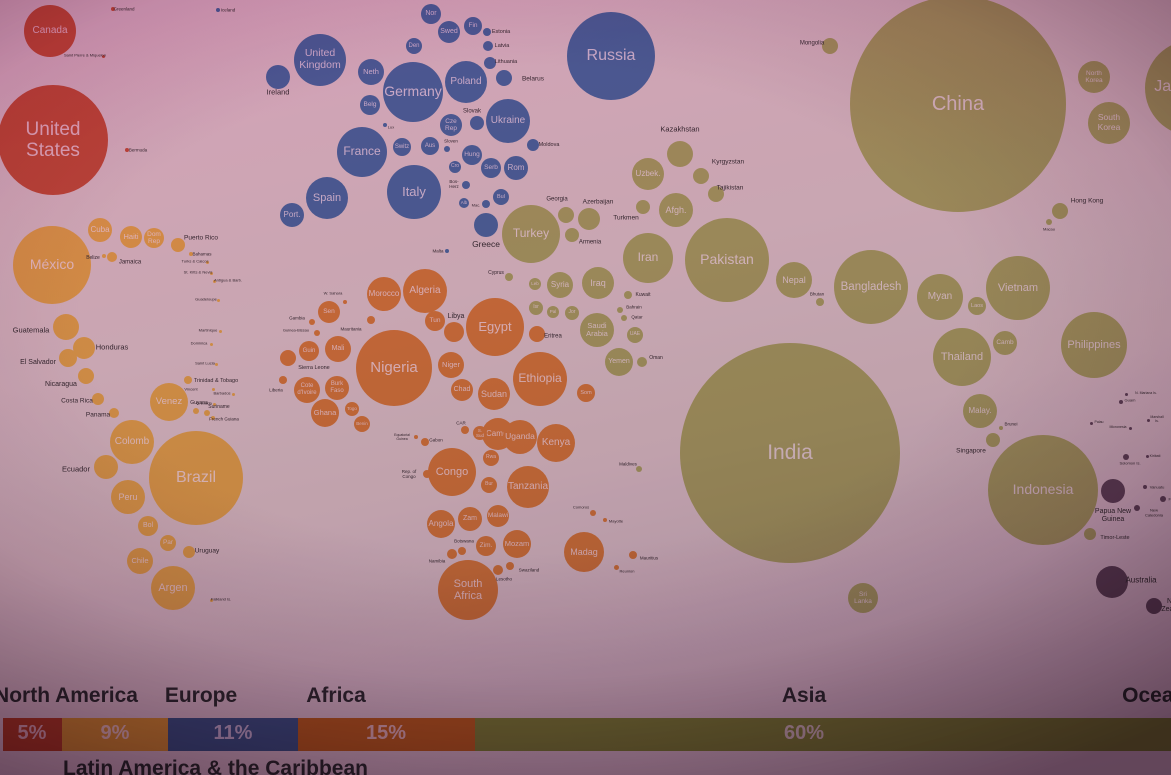 The height and width of the screenshot is (775, 1171). I want to click on legend-continent-label-north-america: North America, so click(69, 695).